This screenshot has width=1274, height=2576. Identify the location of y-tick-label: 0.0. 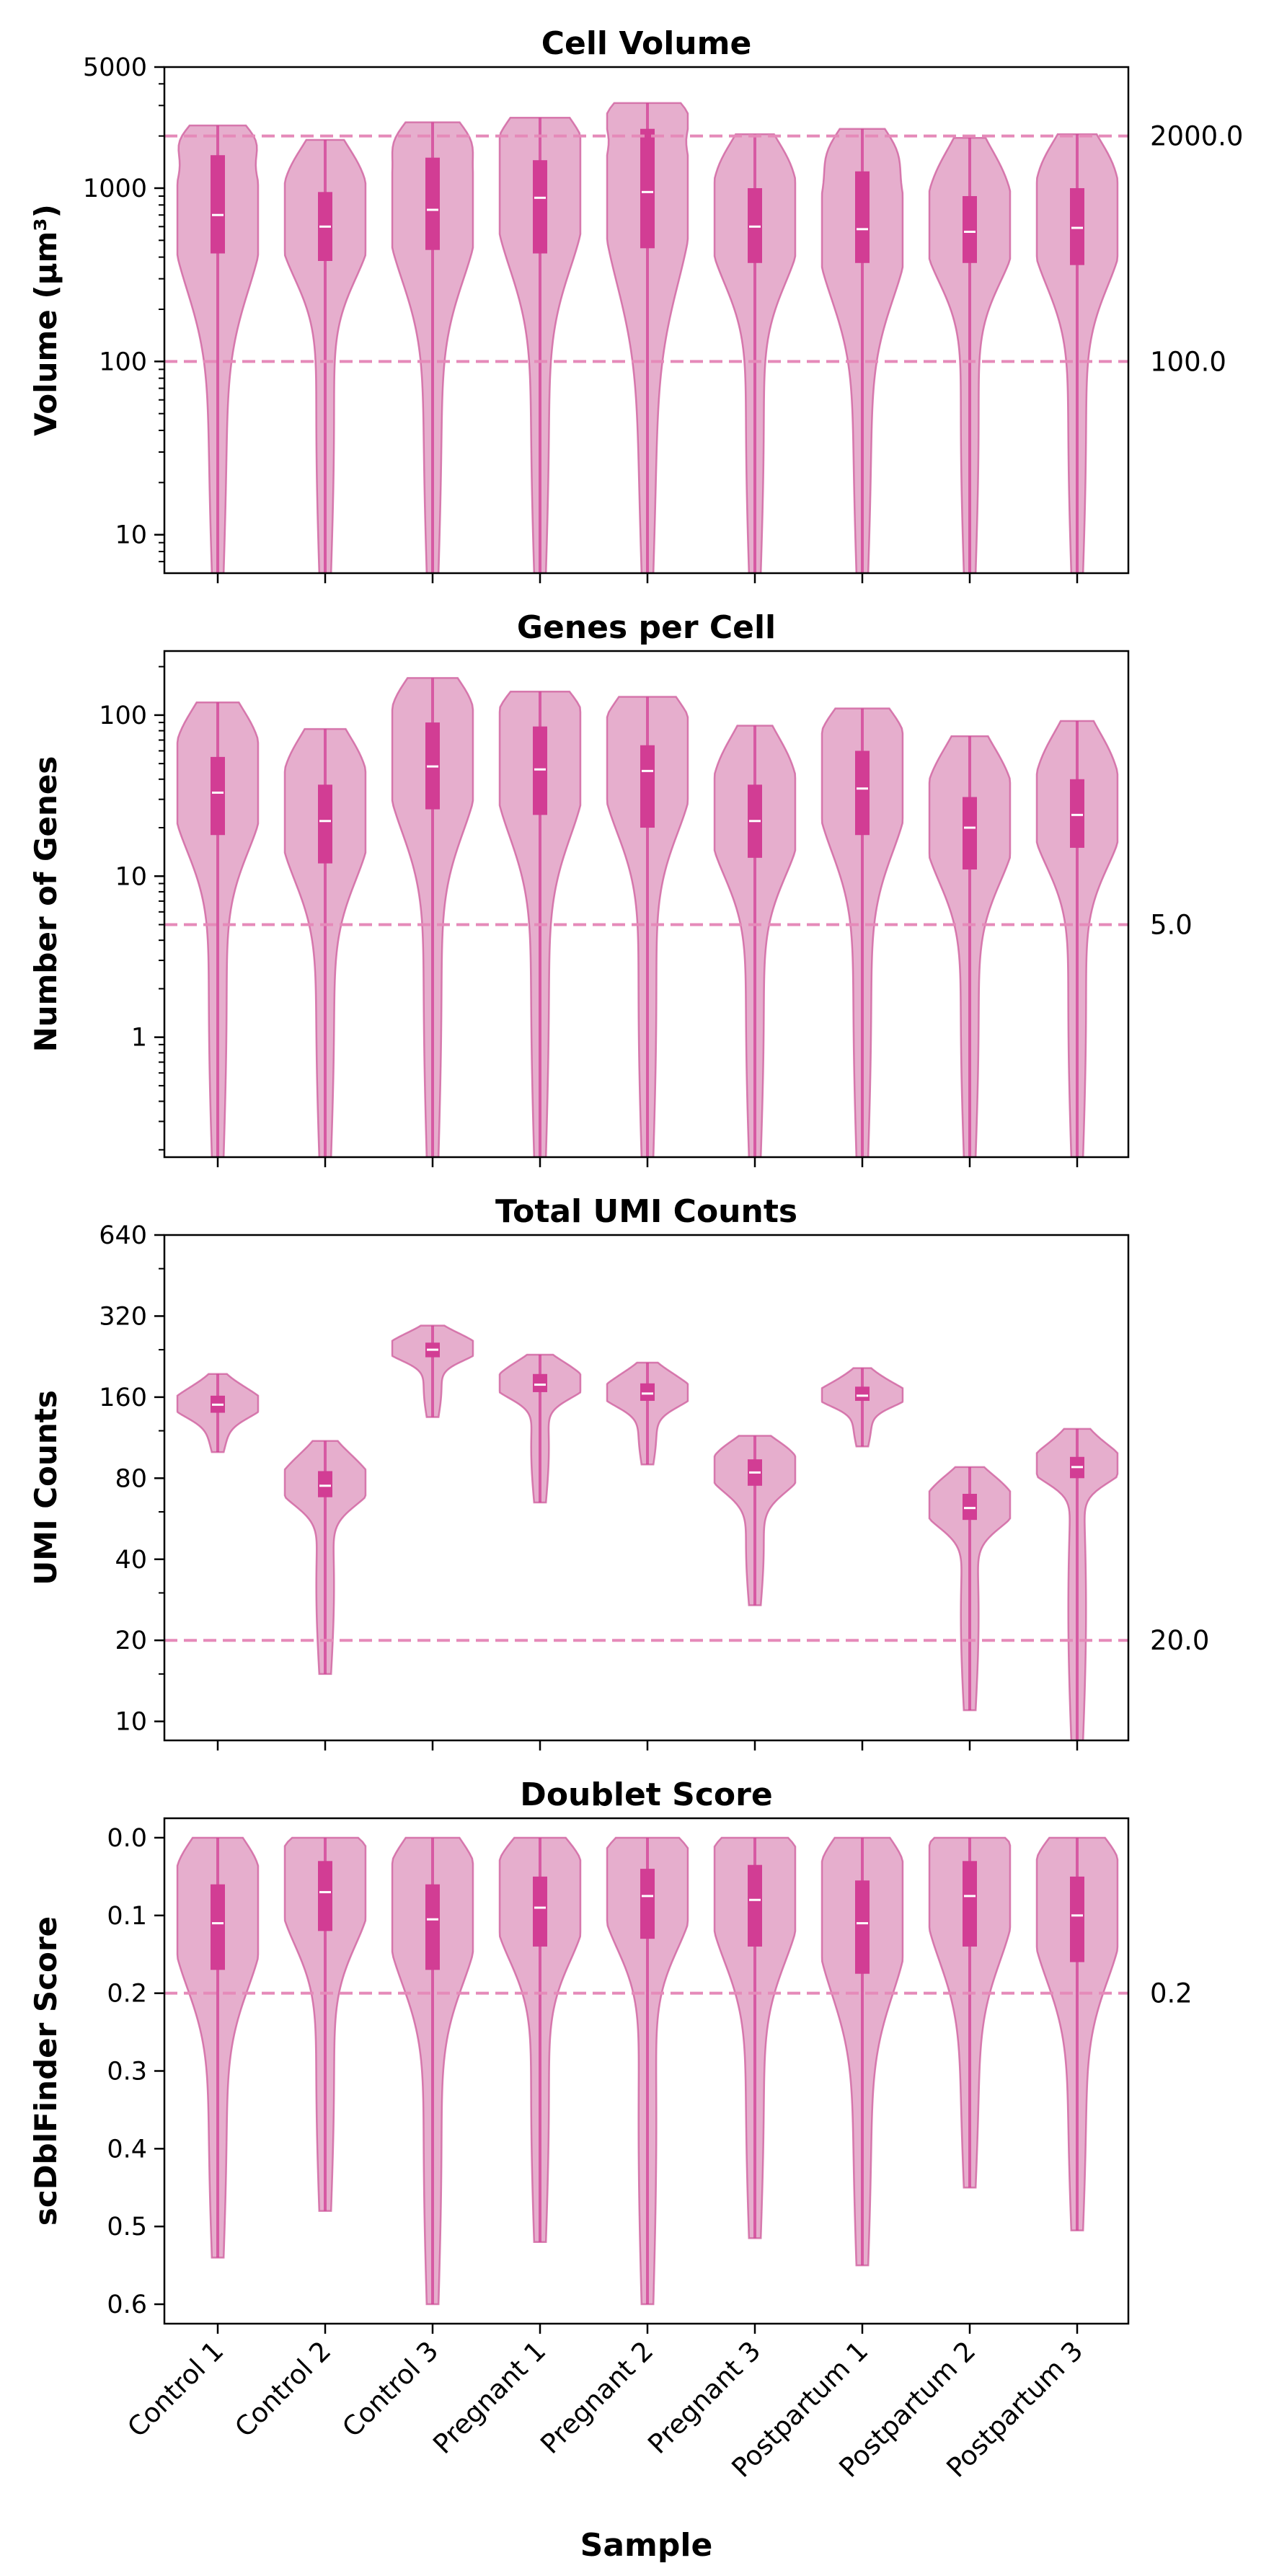
(127, 1838).